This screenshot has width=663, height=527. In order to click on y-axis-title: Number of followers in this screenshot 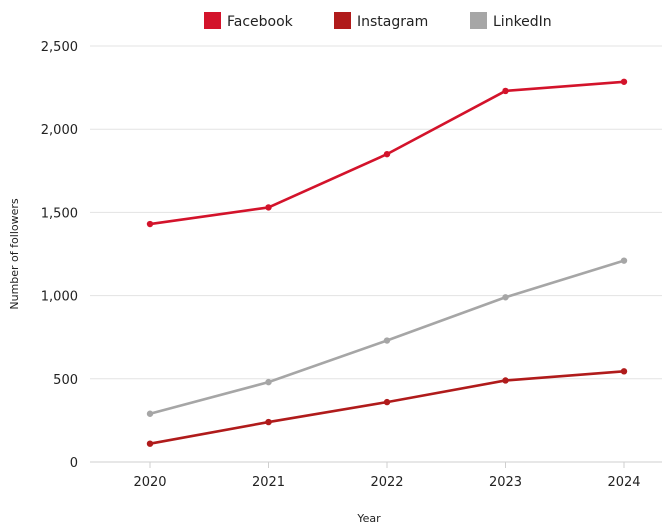, I will do `click(14, 254)`.